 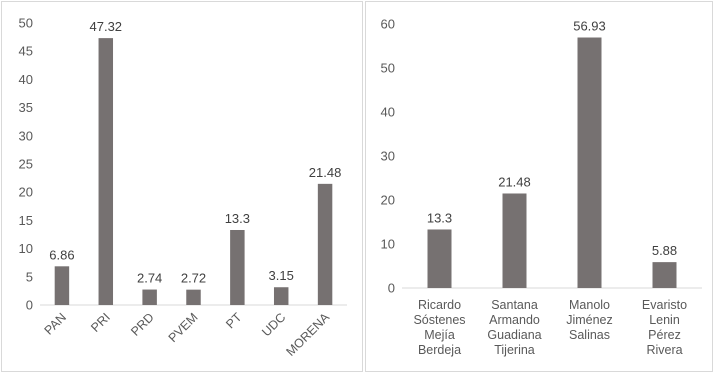 What do you see at coordinates (149, 278) in the screenshot?
I see `data-label-prd: 2.74` at bounding box center [149, 278].